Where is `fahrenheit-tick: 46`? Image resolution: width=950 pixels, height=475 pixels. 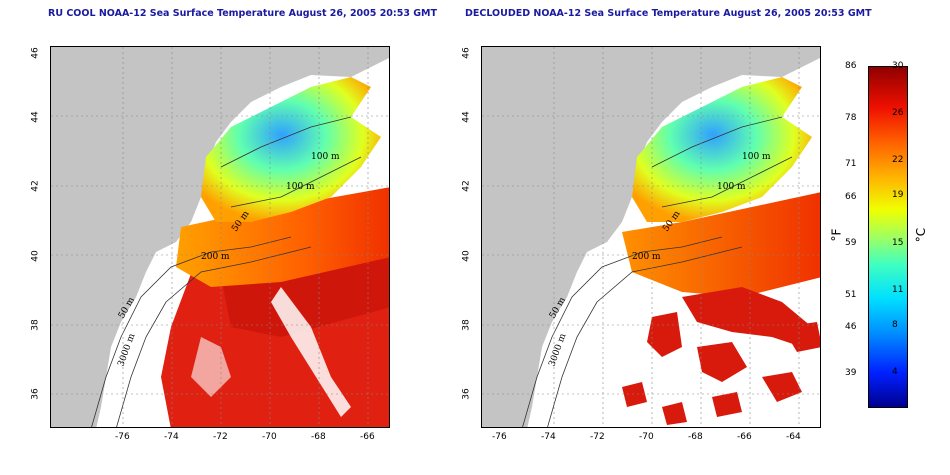 fahrenheit-tick: 46 is located at coordinates (851, 327).